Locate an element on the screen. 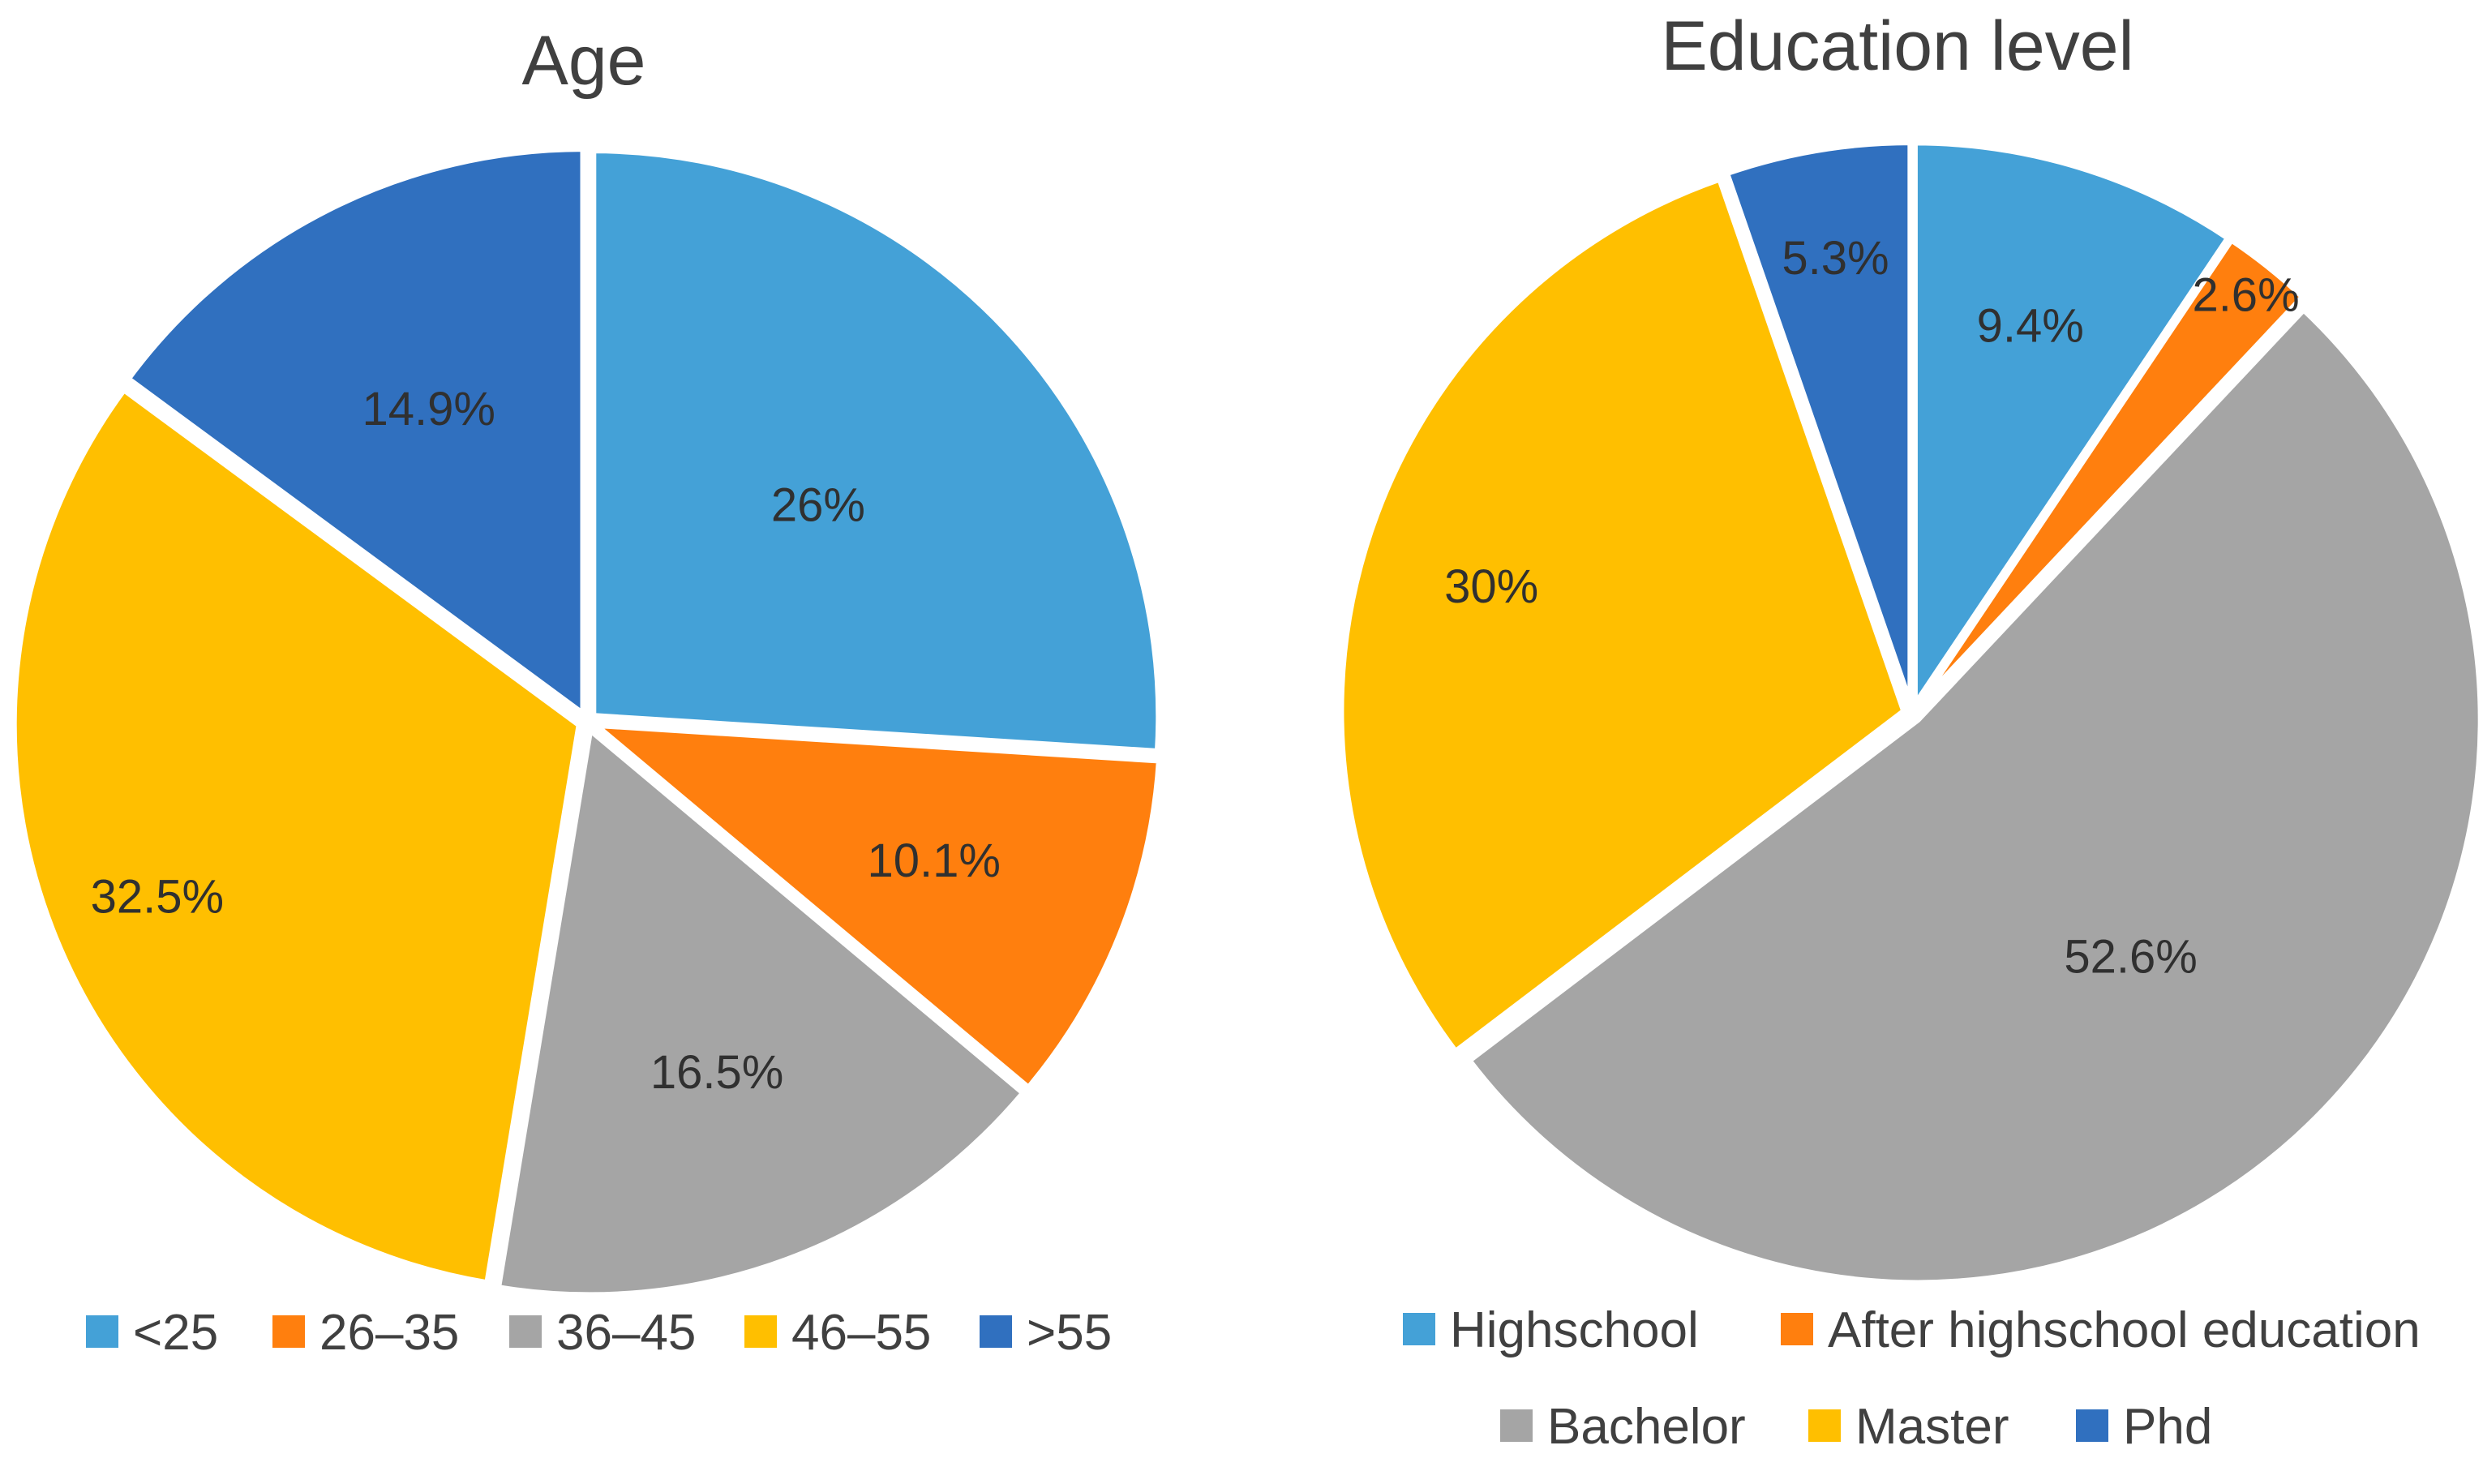 The width and height of the screenshot is (2483, 1484). age-legend-item-46-55: 46–55 is located at coordinates (837, 1333).